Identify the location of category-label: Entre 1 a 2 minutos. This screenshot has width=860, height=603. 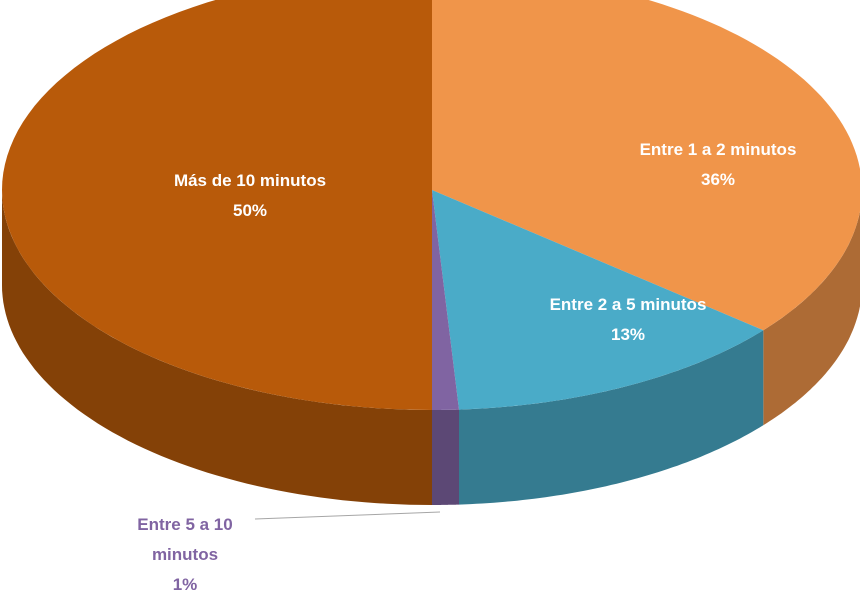
(718, 149).